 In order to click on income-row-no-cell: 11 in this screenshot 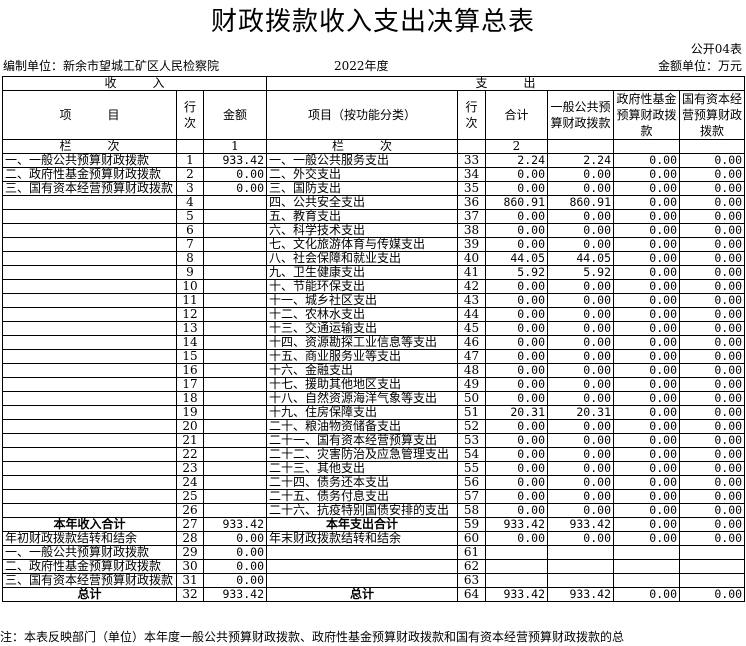, I will do `click(190, 300)`.